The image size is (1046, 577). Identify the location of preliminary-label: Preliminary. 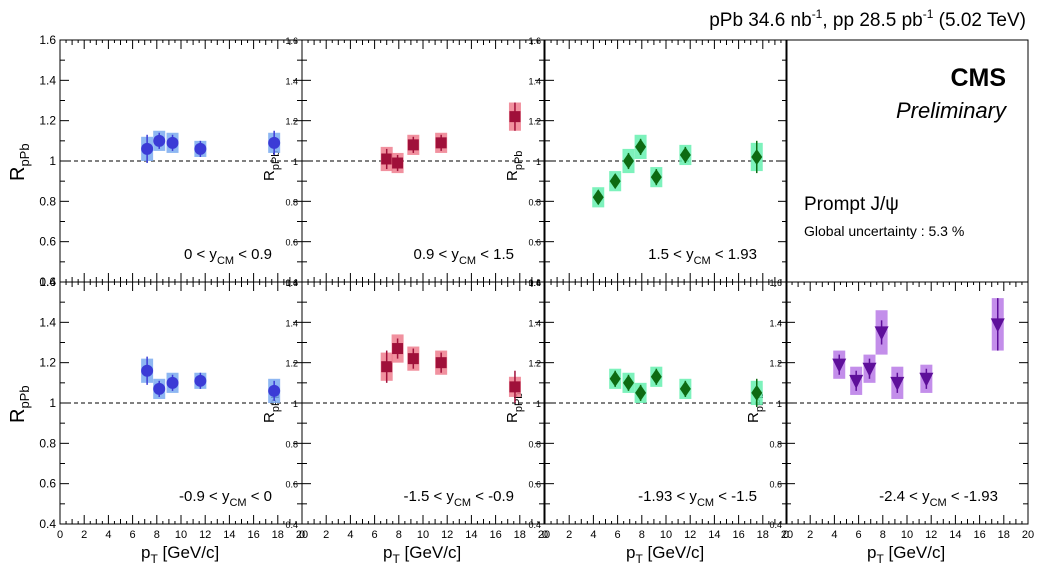
(952, 110).